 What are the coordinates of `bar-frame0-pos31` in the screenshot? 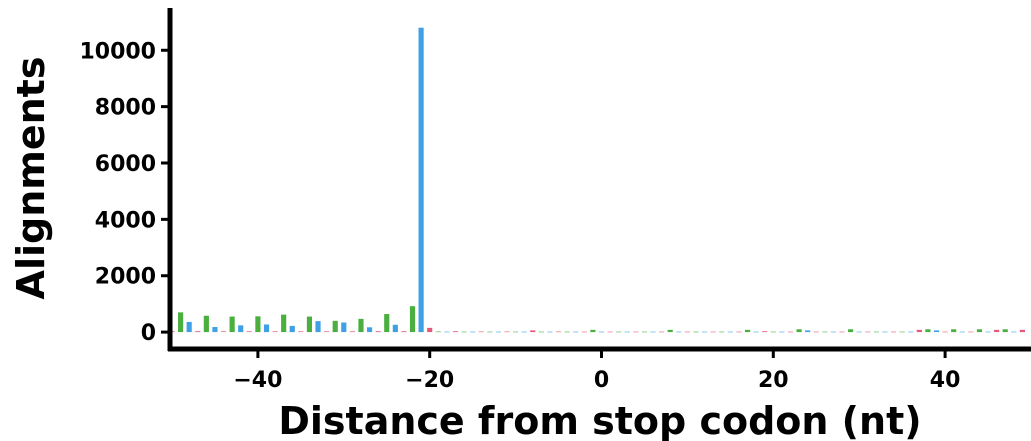 It's located at (868, 332).